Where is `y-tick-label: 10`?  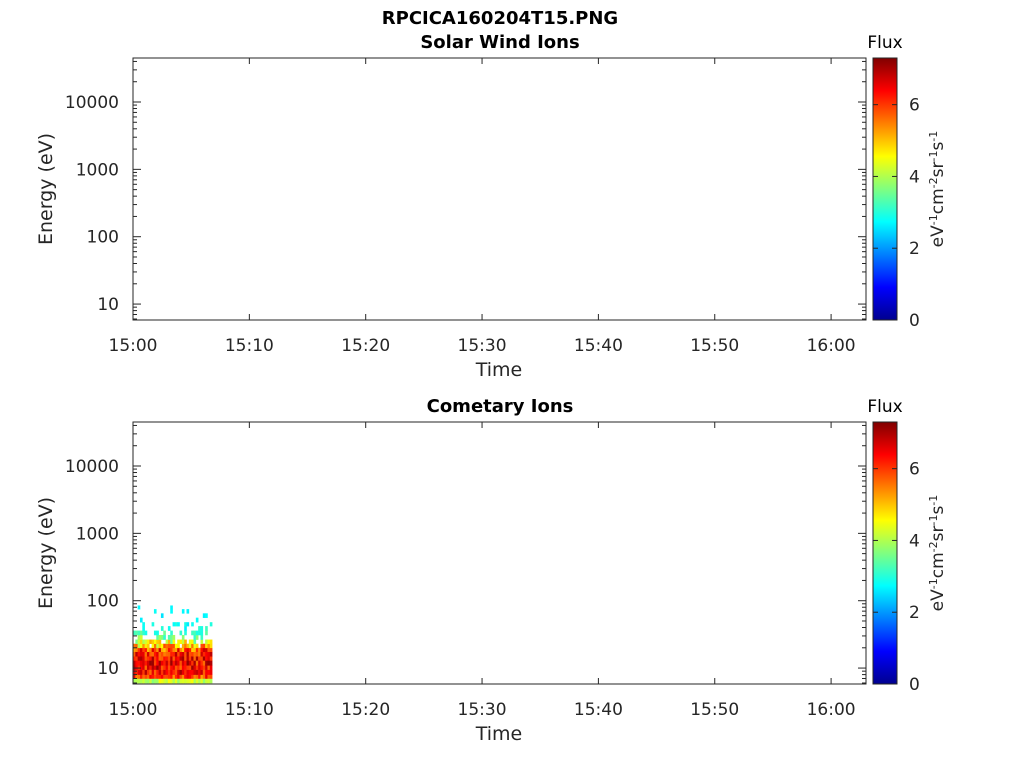
y-tick-label: 10 is located at coordinates (108, 669).